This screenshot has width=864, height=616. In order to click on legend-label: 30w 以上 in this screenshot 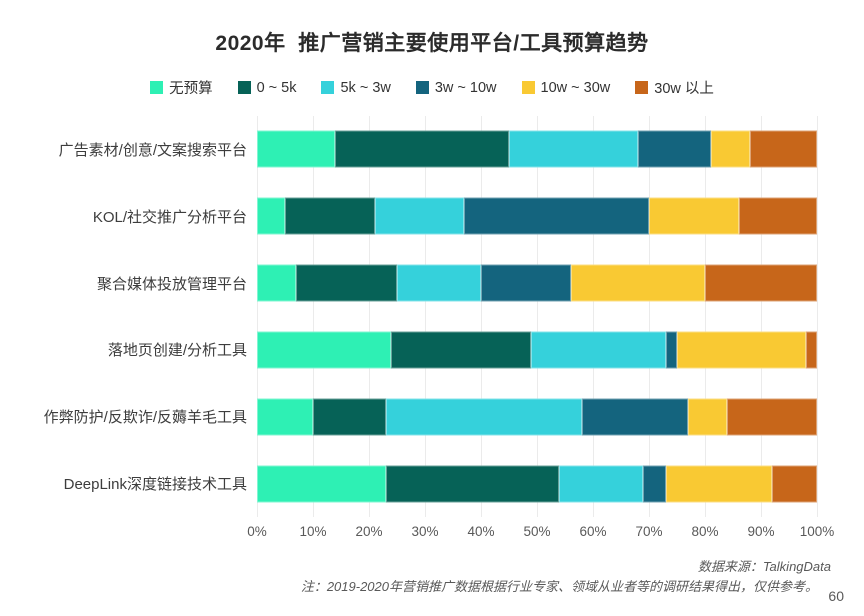, I will do `click(684, 89)`.